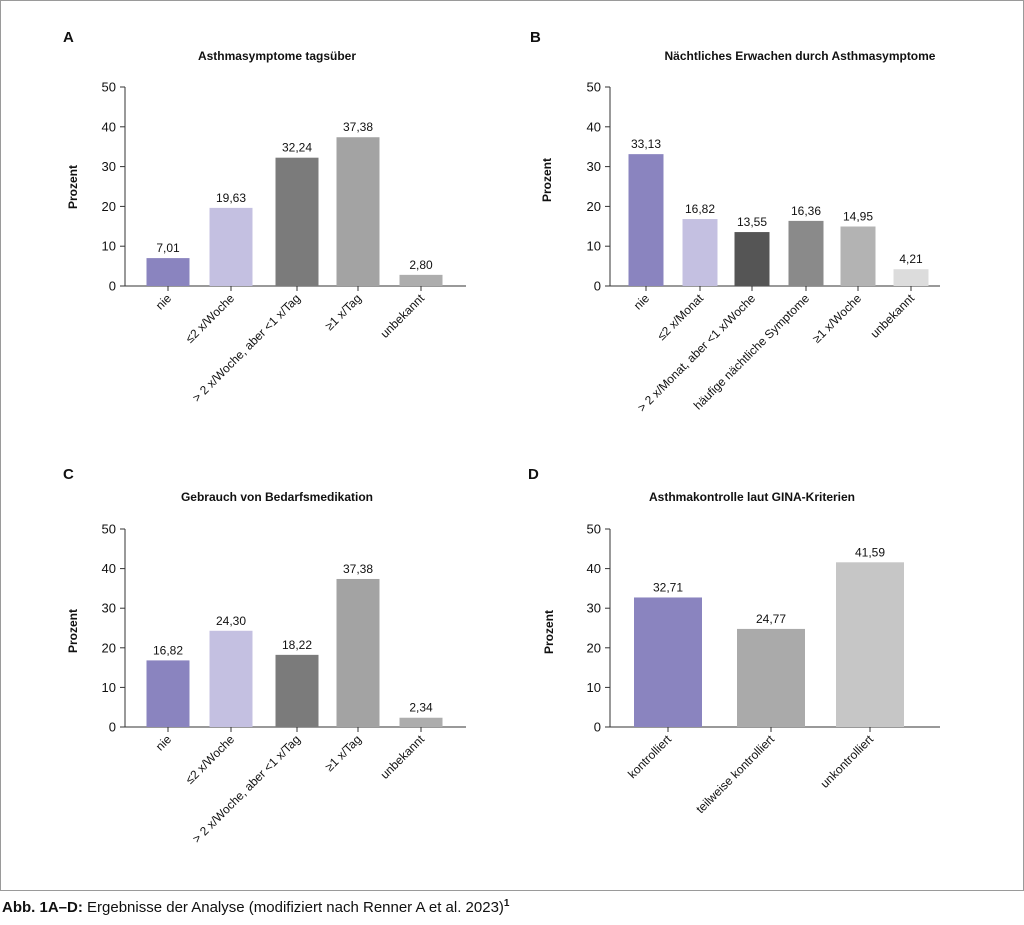 The image size is (1024, 925). I want to click on panel-c-y-tick-label: 50, so click(109, 529).